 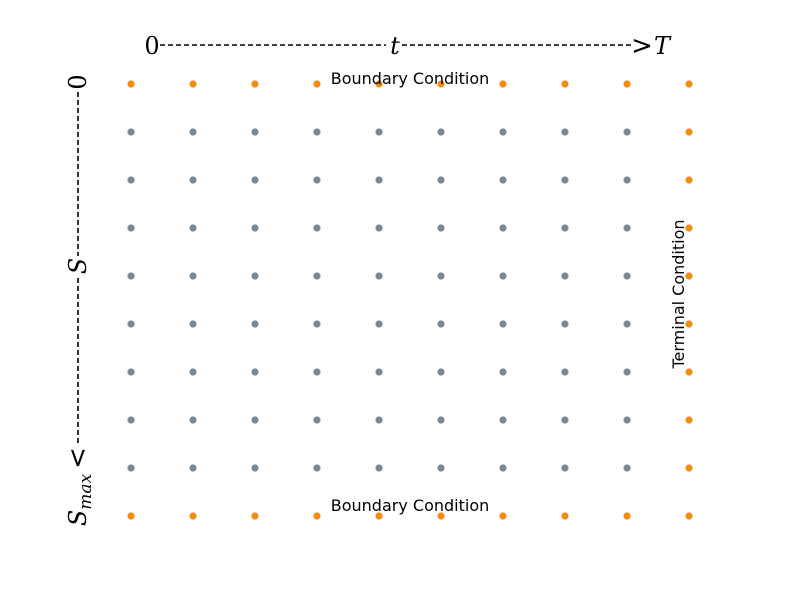 What do you see at coordinates (408, 46) in the screenshot?
I see `time-axis: 0 t > T` at bounding box center [408, 46].